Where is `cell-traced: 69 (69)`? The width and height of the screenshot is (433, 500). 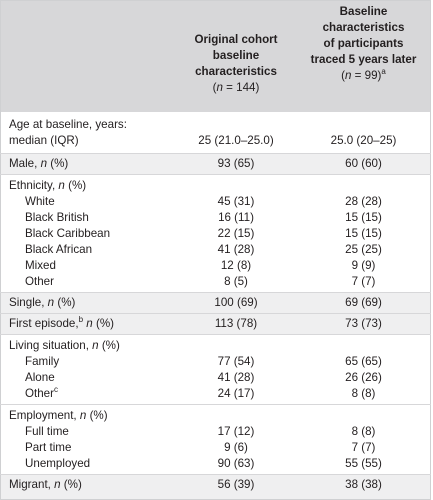 cell-traced: 69 (69) is located at coordinates (366, 302).